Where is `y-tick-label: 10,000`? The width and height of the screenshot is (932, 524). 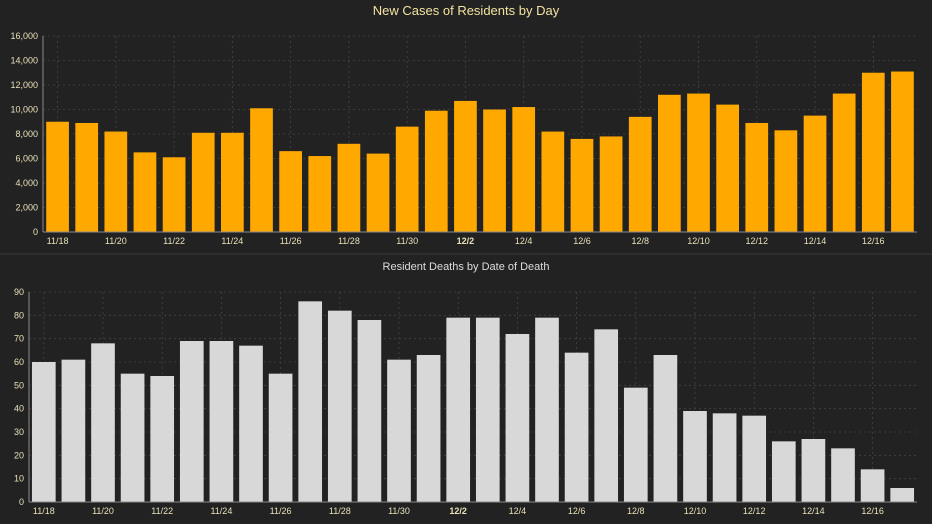 y-tick-label: 10,000 is located at coordinates (24, 110).